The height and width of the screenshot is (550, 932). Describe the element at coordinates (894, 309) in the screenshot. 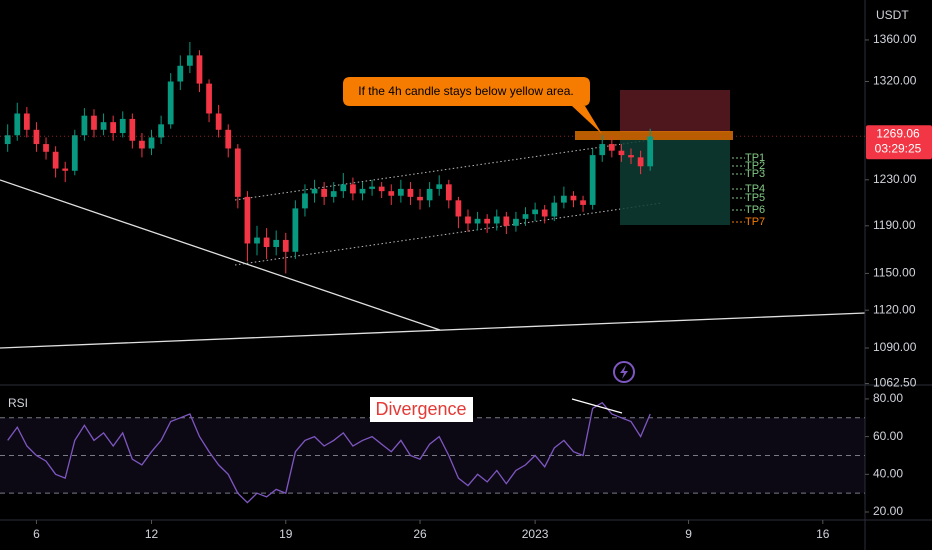

I see `y-tick-label: 1120.00` at that location.